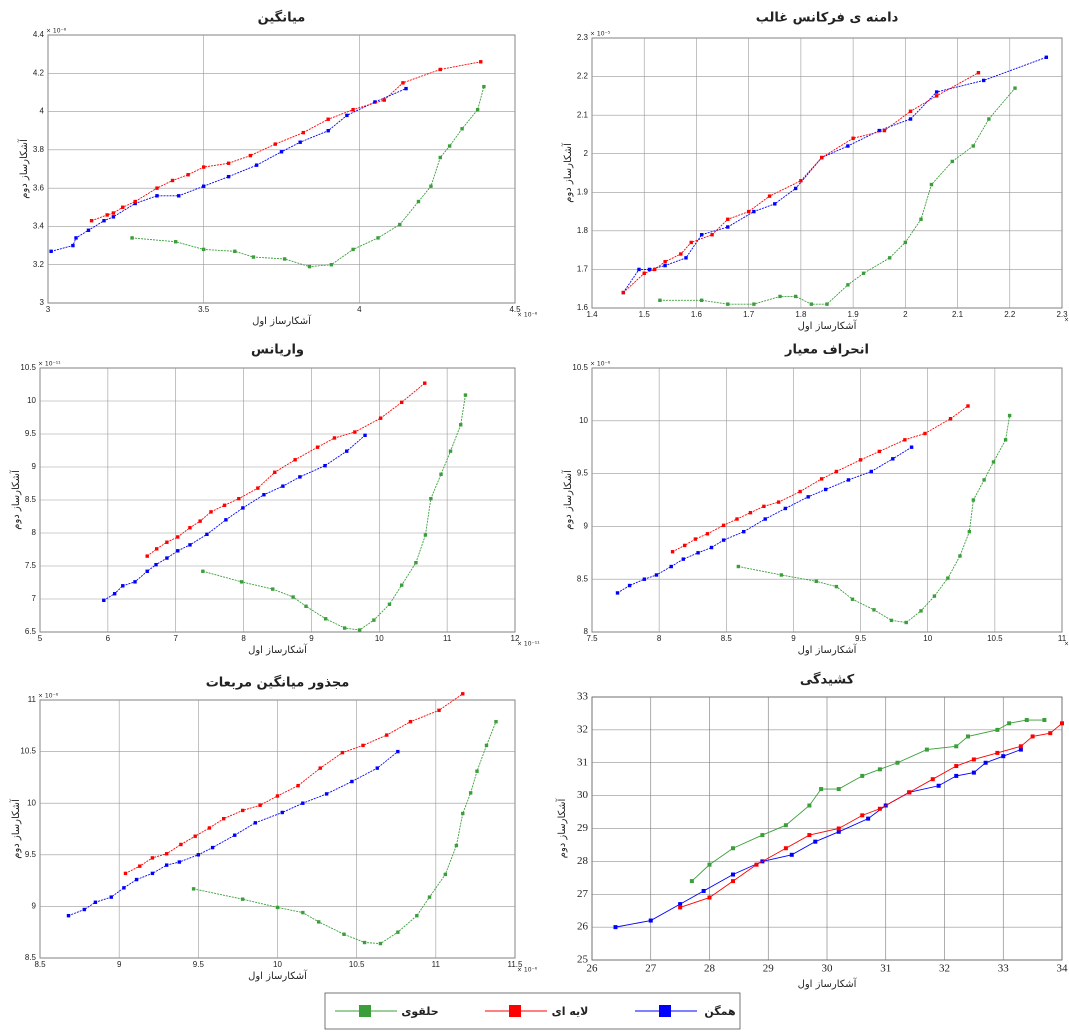  Describe the element at coordinates (583, 307) in the screenshot. I see `y-tick-label: 1.6` at that location.